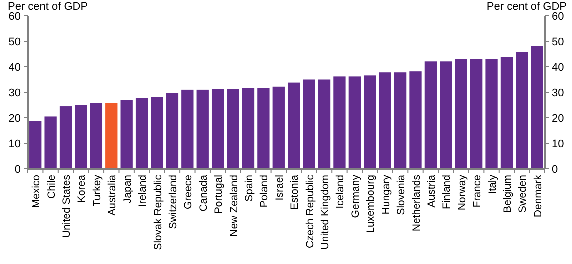 This screenshot has height=264, width=572. I want to click on x-tick-label: United Kingdom, so click(326, 212).